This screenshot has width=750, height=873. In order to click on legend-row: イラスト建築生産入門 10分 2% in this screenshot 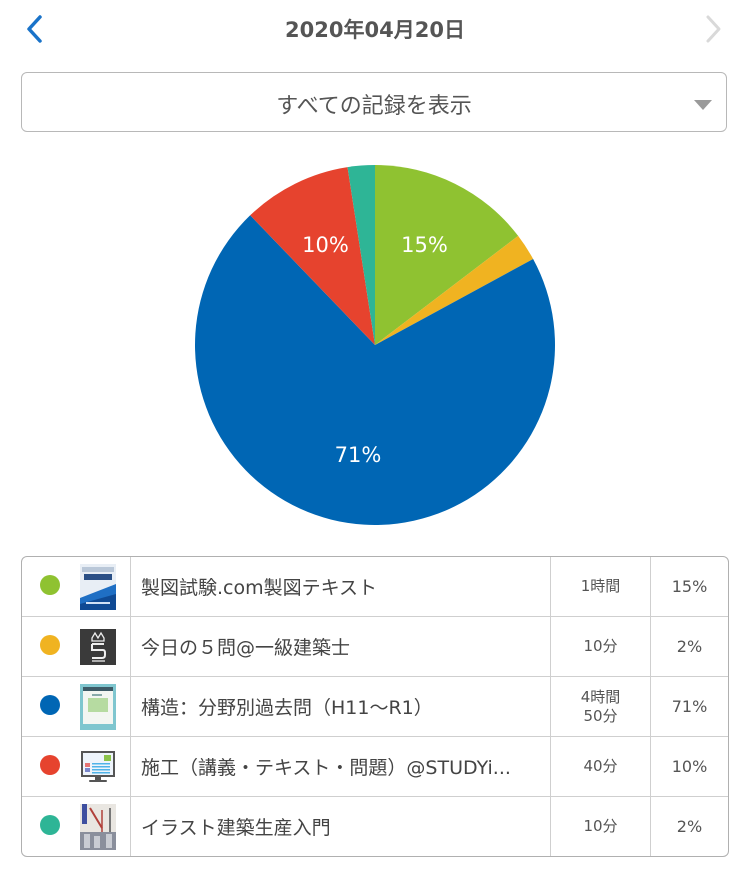, I will do `click(375, 826)`.